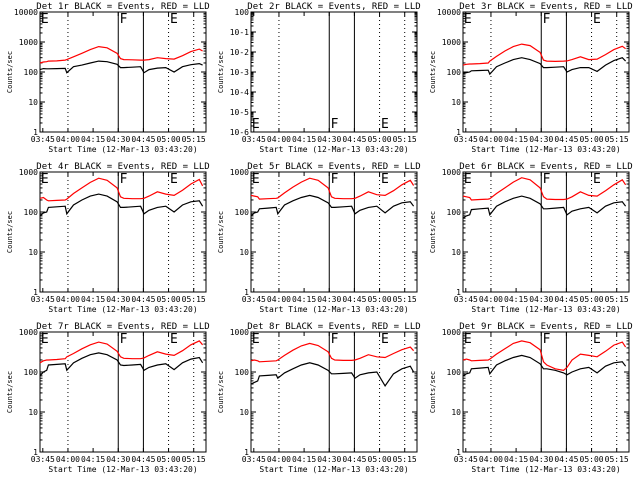 The width and height of the screenshot is (640, 480). I want to click on y-tick-label: 10-6, so click(239, 132).